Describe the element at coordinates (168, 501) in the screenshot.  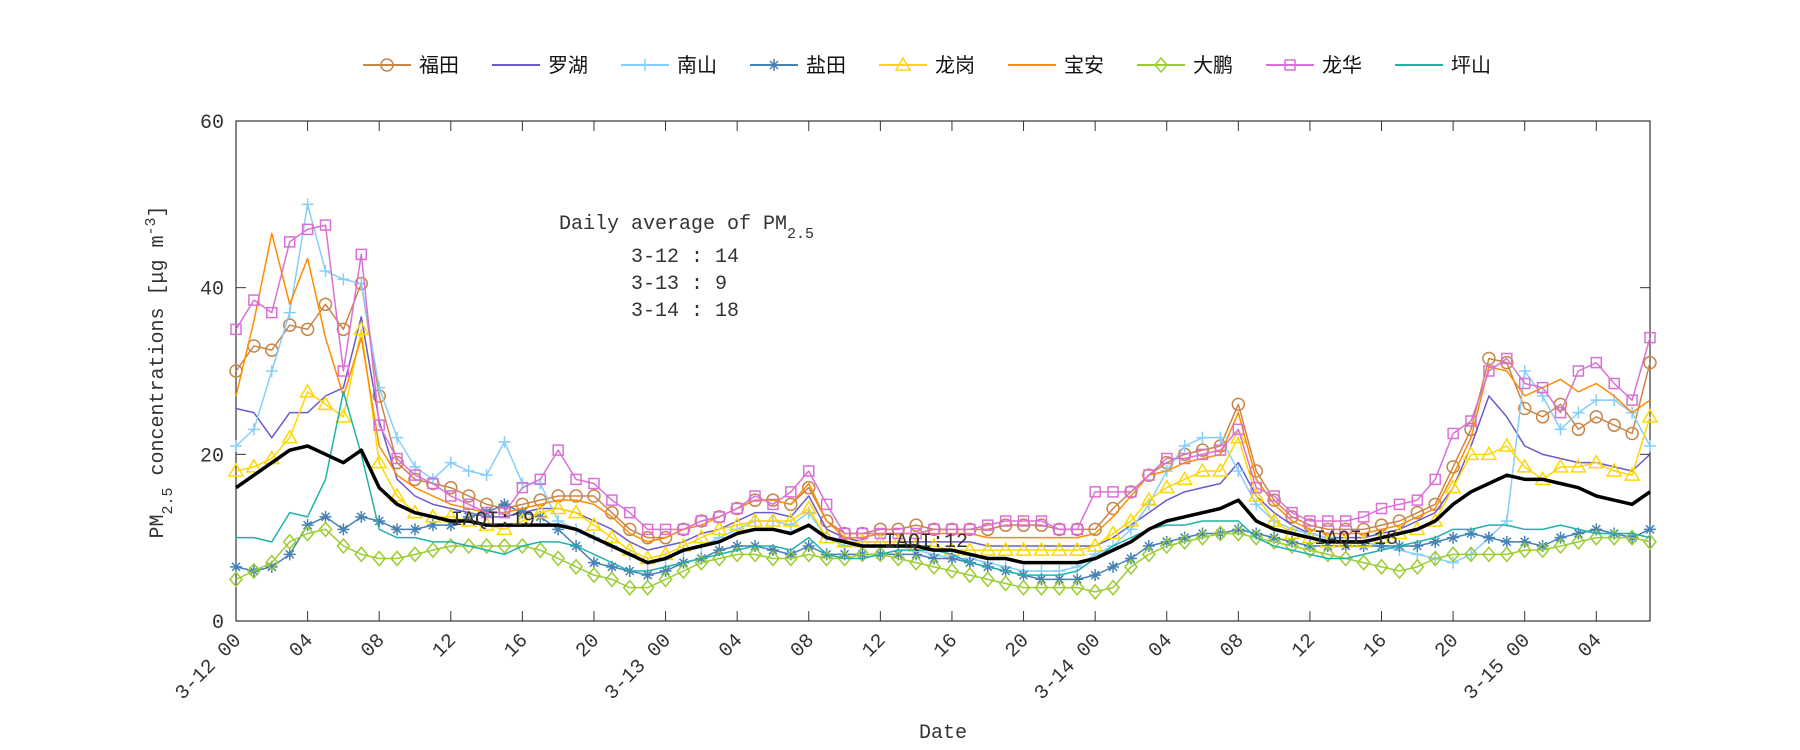
I see `y-label-sub: 2.5` at that location.